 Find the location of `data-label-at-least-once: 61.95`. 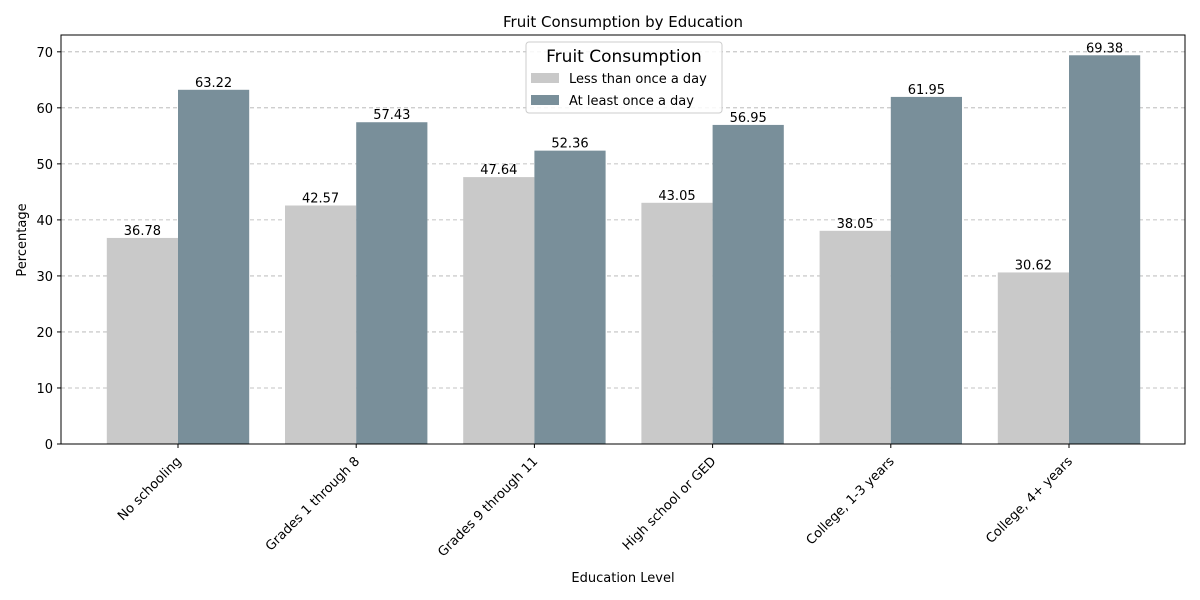

data-label-at-least-once: 61.95 is located at coordinates (926, 90).